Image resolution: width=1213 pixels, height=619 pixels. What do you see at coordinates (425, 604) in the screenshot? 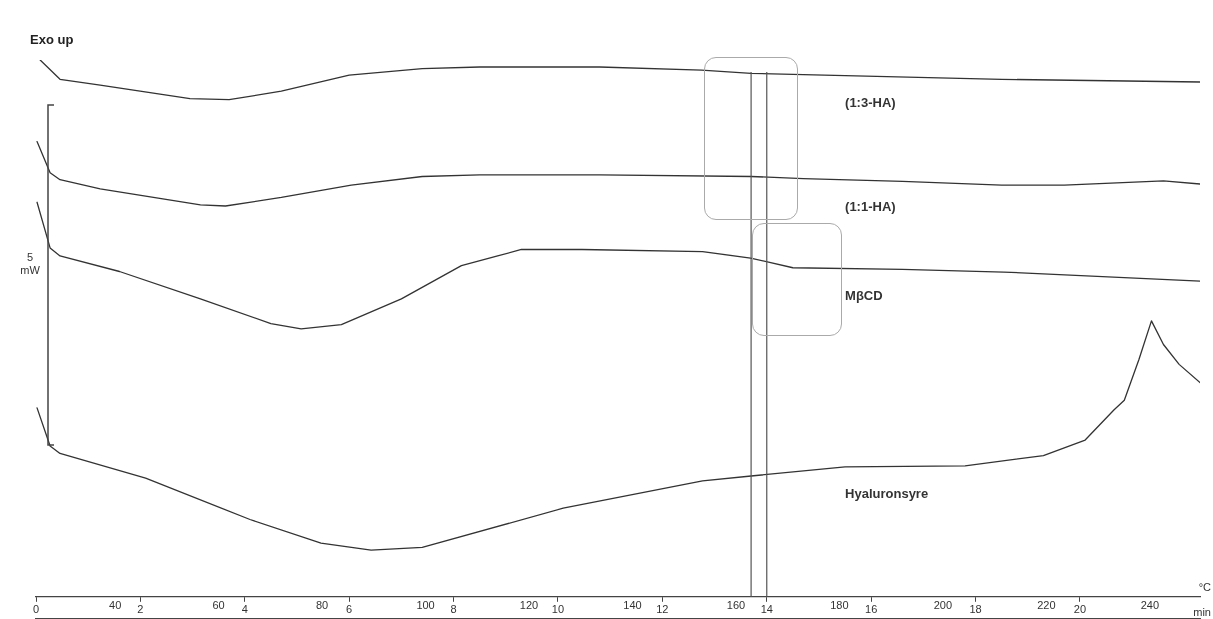
I see `x2-tick-label: 100` at bounding box center [425, 604].